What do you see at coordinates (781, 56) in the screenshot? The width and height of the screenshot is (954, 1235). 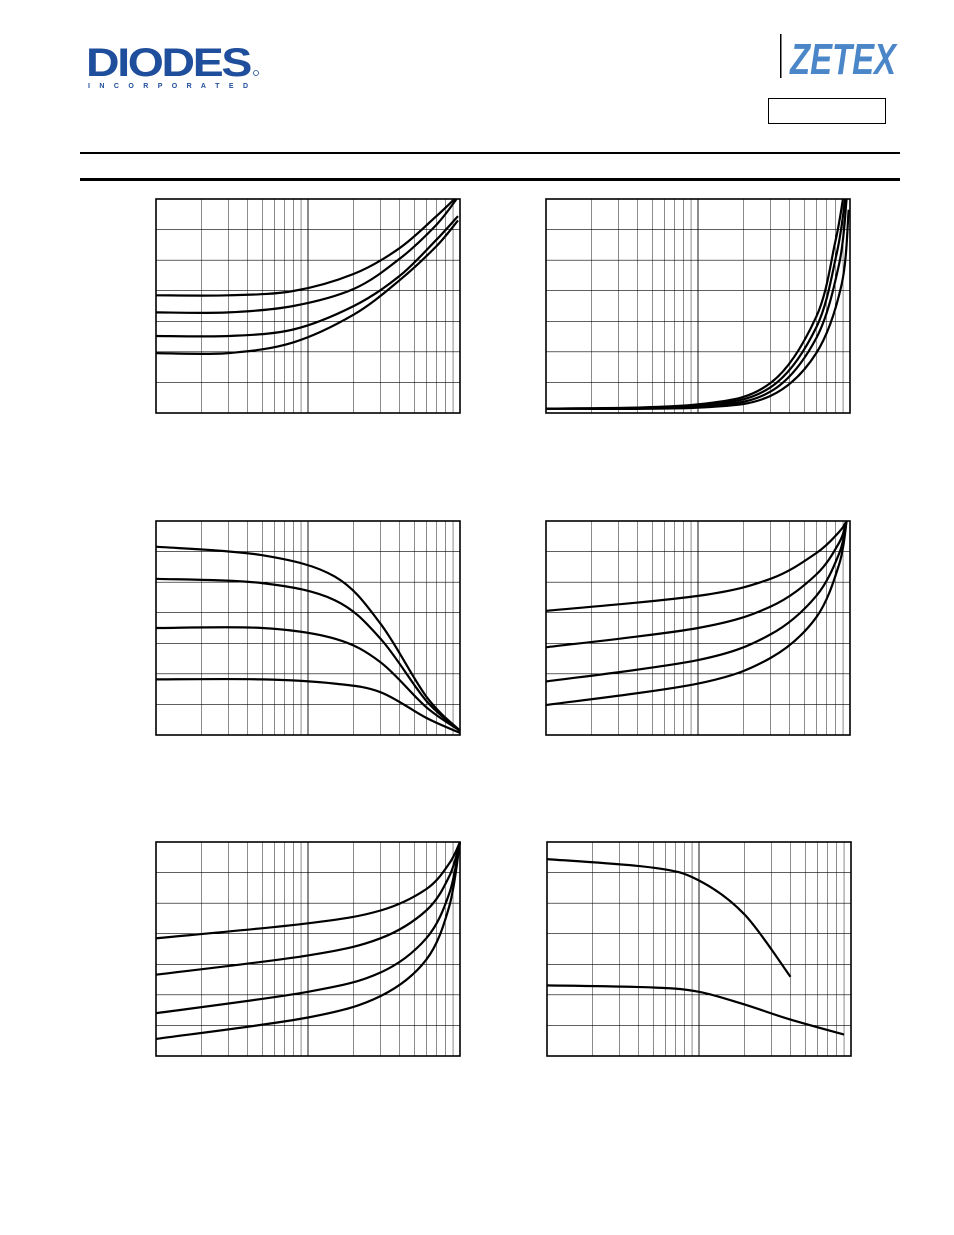 I see `zetex-divider` at bounding box center [781, 56].